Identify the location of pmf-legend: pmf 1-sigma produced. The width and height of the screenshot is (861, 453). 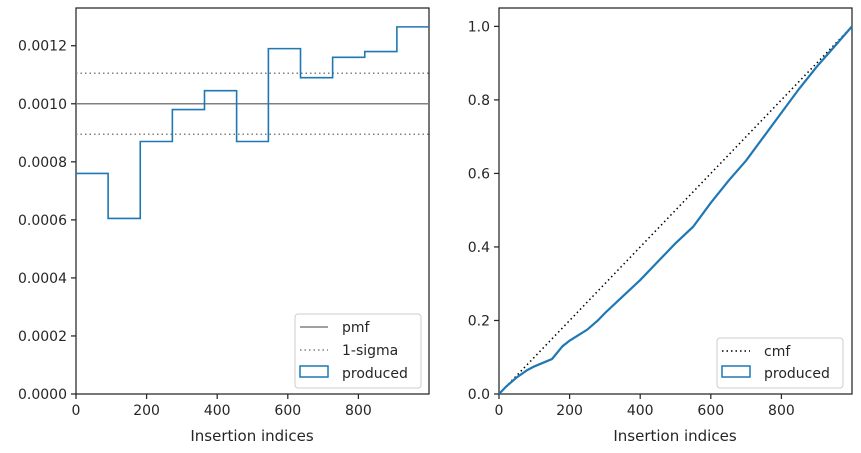
(358, 351).